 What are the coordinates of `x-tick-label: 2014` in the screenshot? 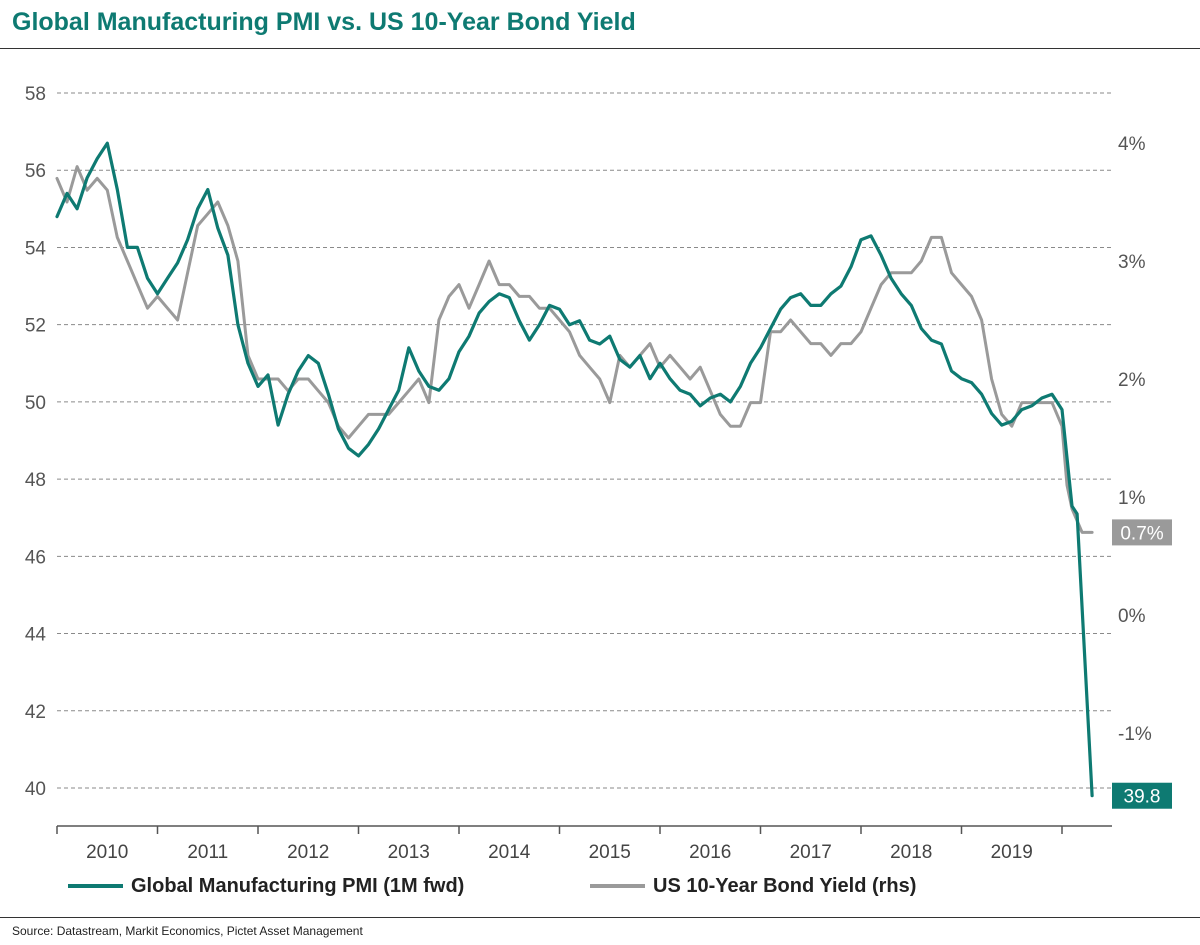 It's located at (509, 852).